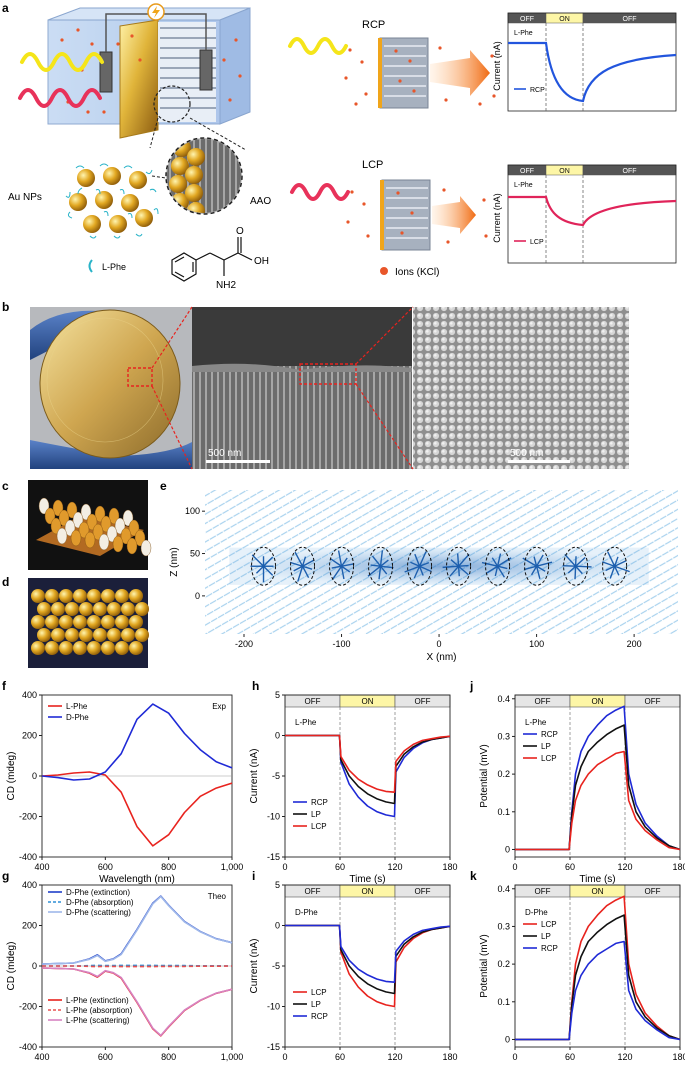 The height and width of the screenshot is (1067, 685). Describe the element at coordinates (97, 1000) in the screenshot. I see `legend-label: L-Phe (extinction)` at that location.